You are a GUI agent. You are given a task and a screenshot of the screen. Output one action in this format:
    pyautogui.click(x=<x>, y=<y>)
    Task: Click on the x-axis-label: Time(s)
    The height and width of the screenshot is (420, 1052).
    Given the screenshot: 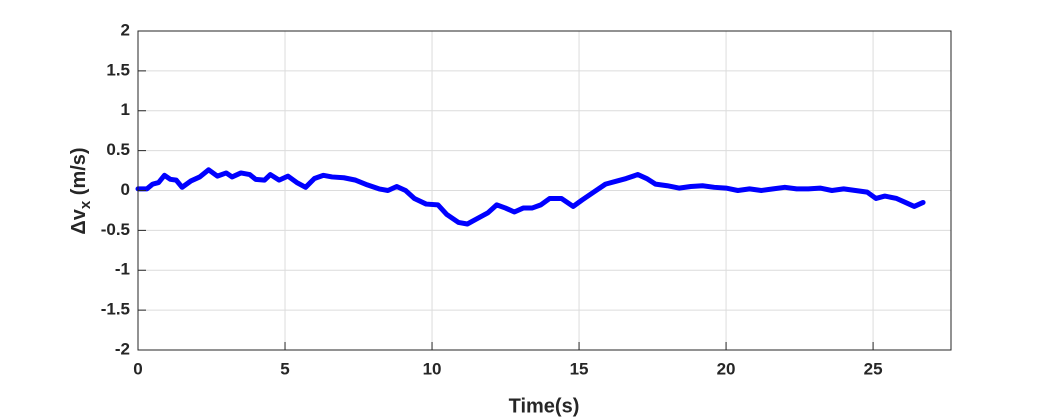 What is the action you would take?
    pyautogui.click(x=544, y=406)
    